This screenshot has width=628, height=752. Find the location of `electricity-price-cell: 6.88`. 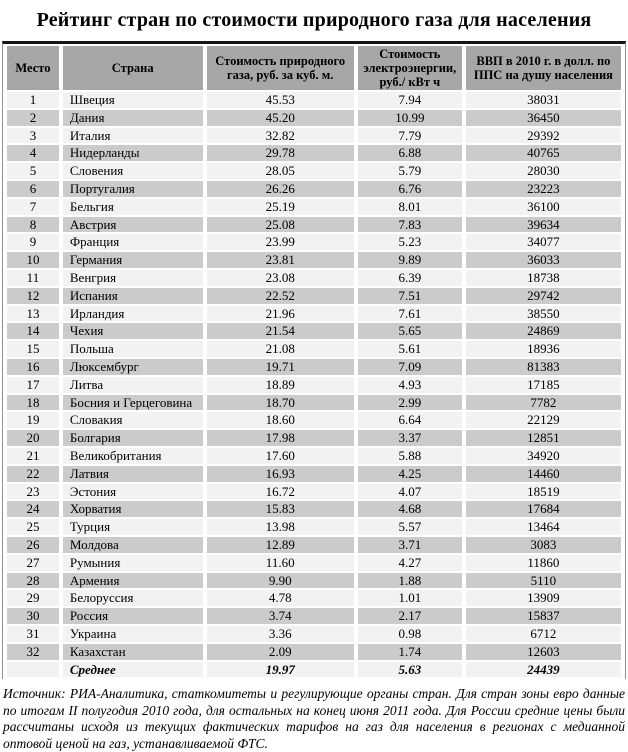

electricity-price-cell: 6.88 is located at coordinates (409, 153).